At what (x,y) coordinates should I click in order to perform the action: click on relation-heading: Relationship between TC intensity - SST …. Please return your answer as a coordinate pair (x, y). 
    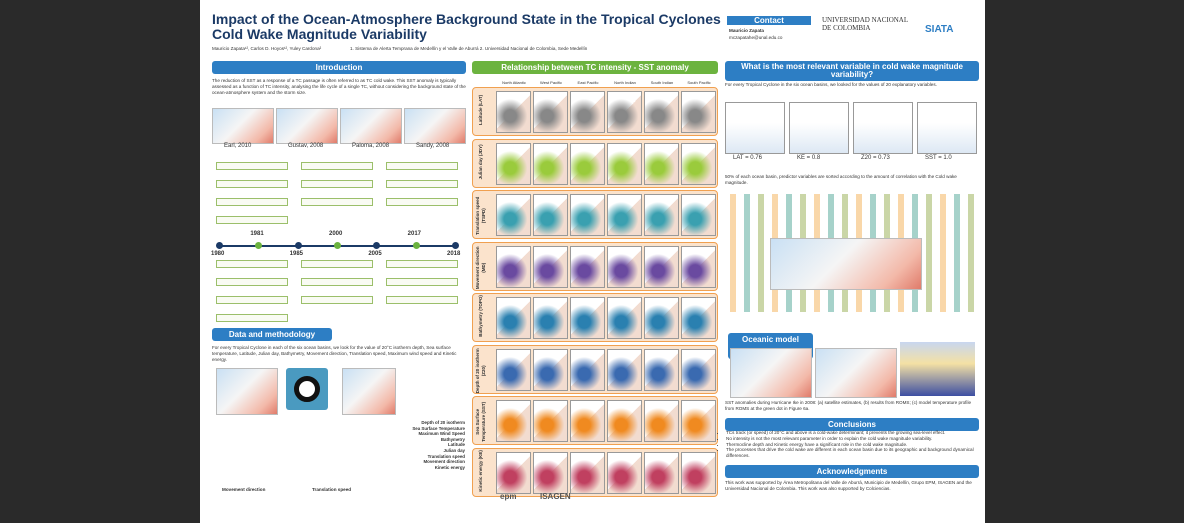
    Looking at the image, I should click on (595, 67).